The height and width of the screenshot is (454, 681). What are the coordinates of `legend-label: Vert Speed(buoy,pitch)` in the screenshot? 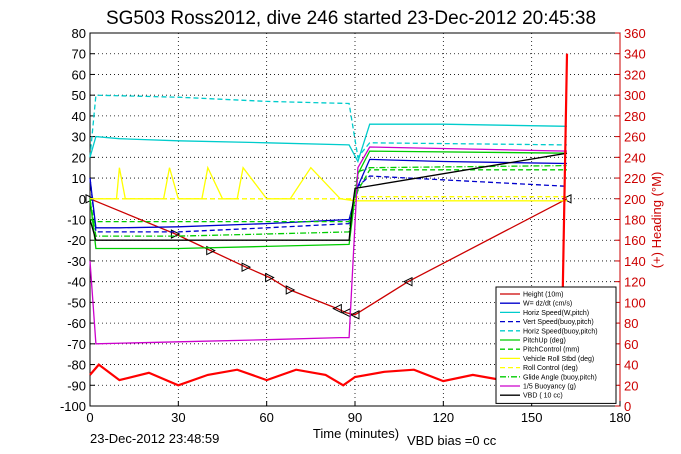 It's located at (558, 322).